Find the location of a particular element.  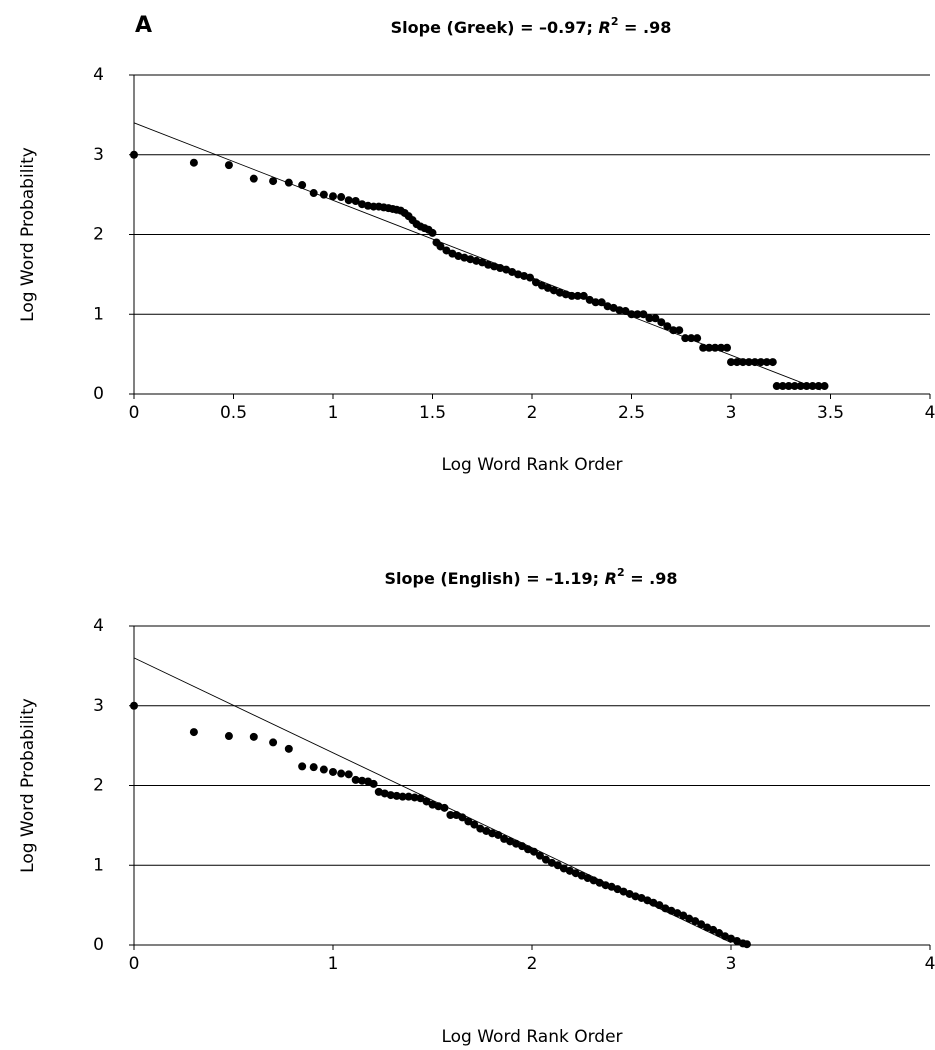

y-tick-label: 3 is located at coordinates (98, 155).